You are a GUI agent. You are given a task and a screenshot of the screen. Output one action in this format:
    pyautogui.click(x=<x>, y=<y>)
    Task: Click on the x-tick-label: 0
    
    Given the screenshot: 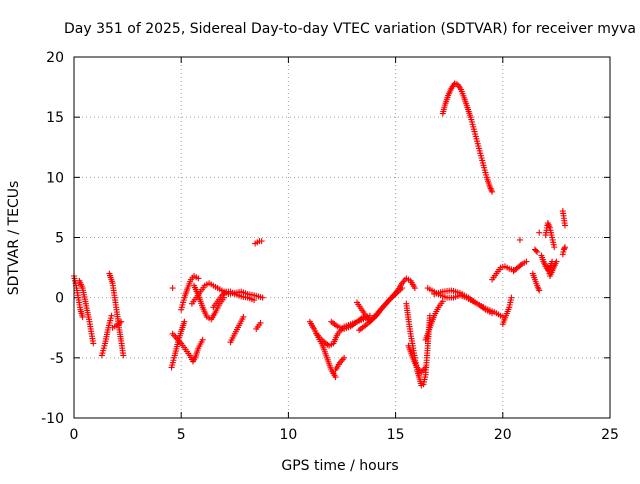 What is the action you would take?
    pyautogui.click(x=74, y=435)
    